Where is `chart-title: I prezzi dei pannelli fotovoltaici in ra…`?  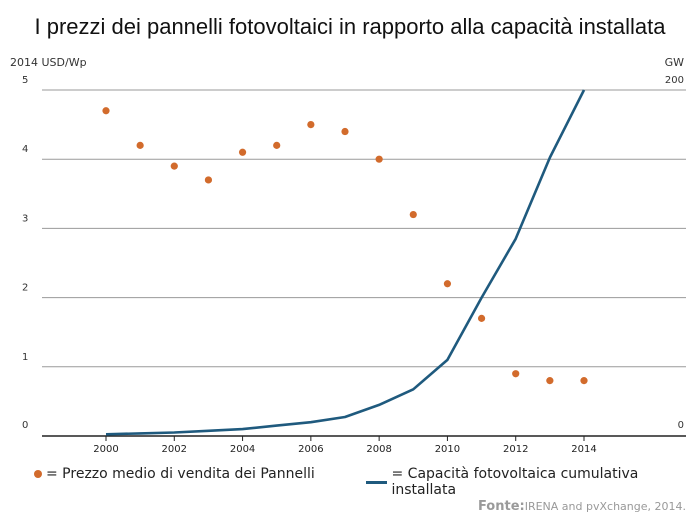
chart-title: I prezzi dei pannelli fotovoltaici in ra… is located at coordinates (350, 26).